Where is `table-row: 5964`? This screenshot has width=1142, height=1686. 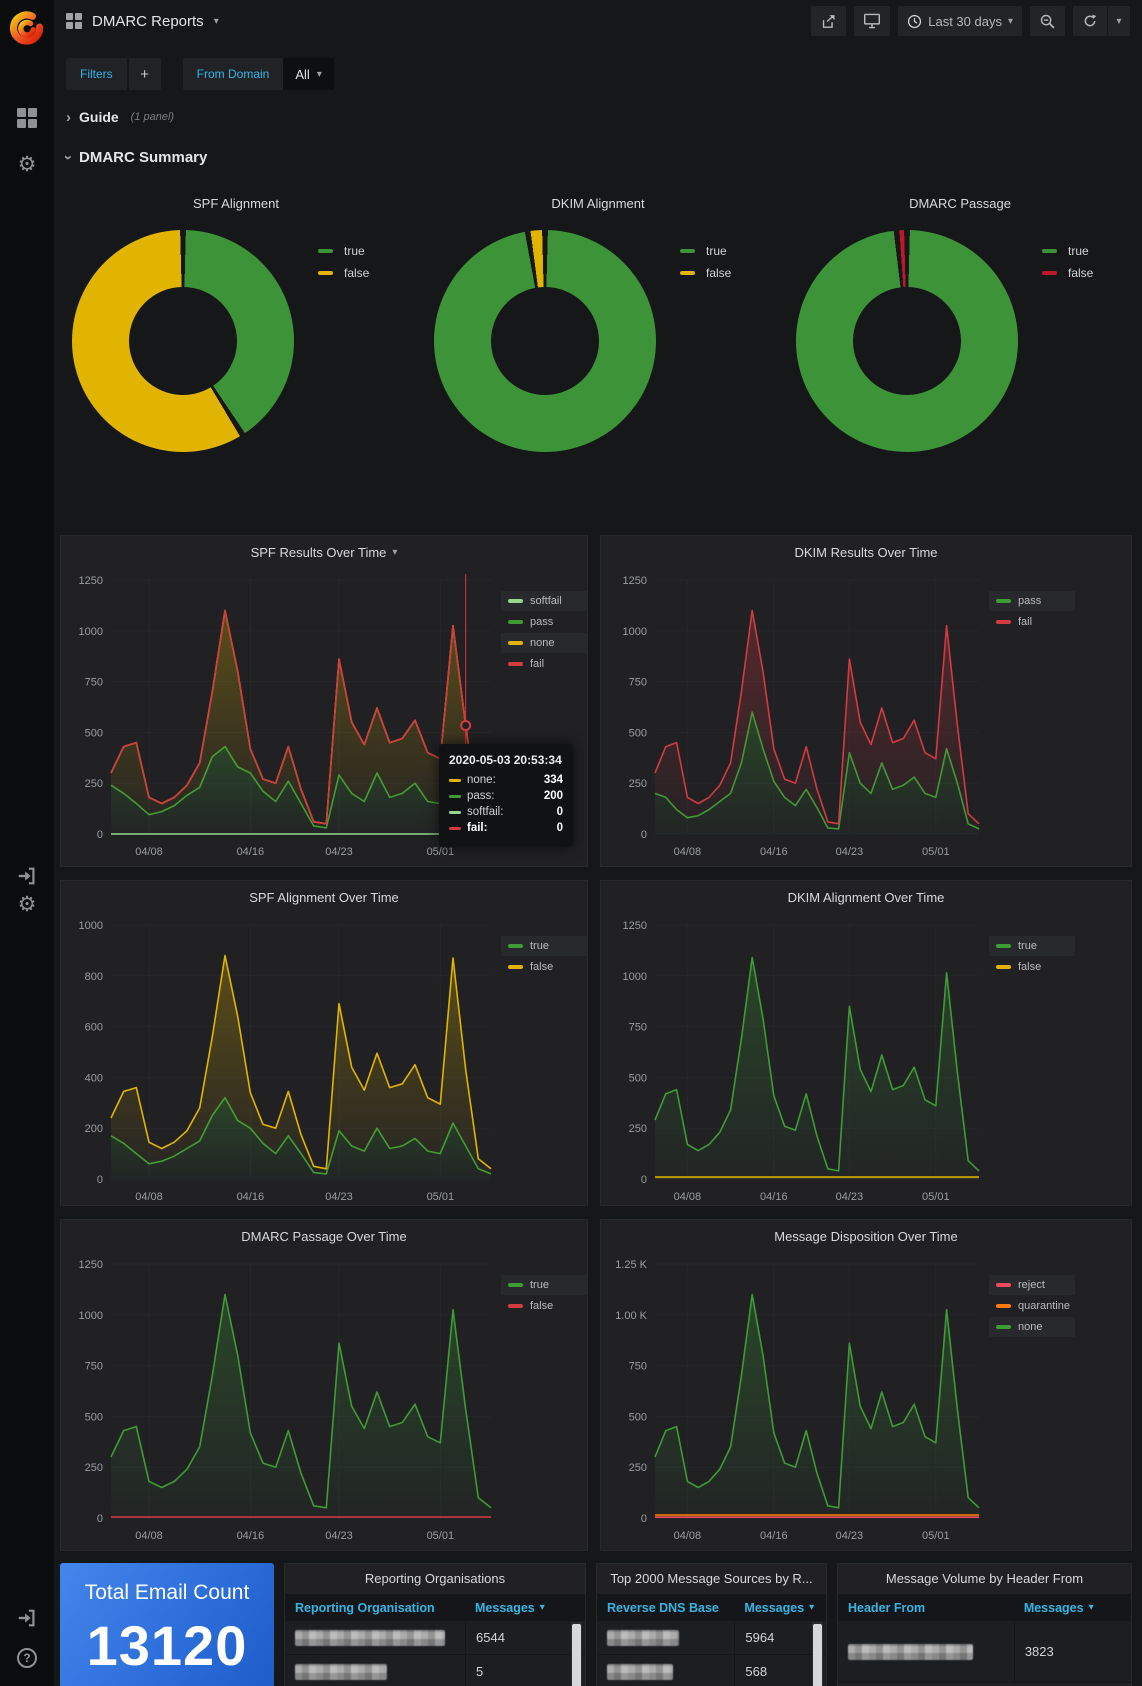
table-row: 5964 is located at coordinates (711, 1638).